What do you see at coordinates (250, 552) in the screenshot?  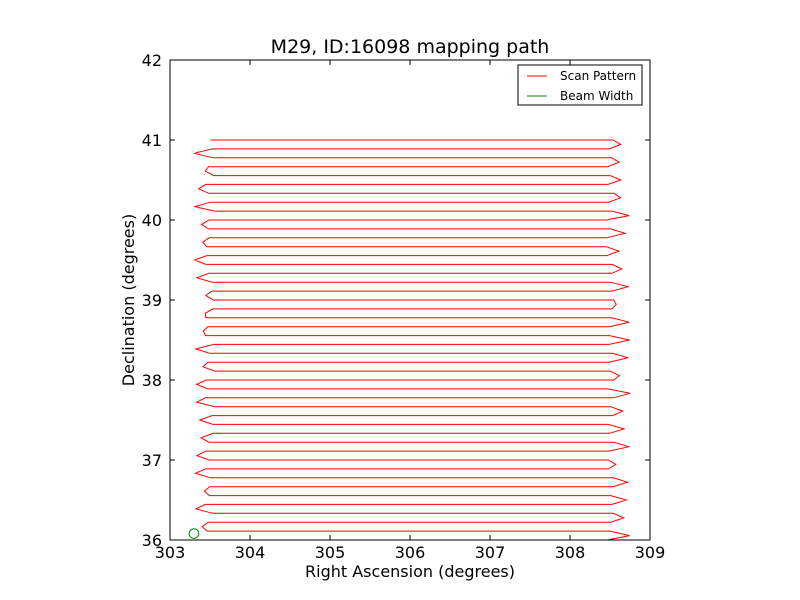 I see `x-tick-label: 304` at bounding box center [250, 552].